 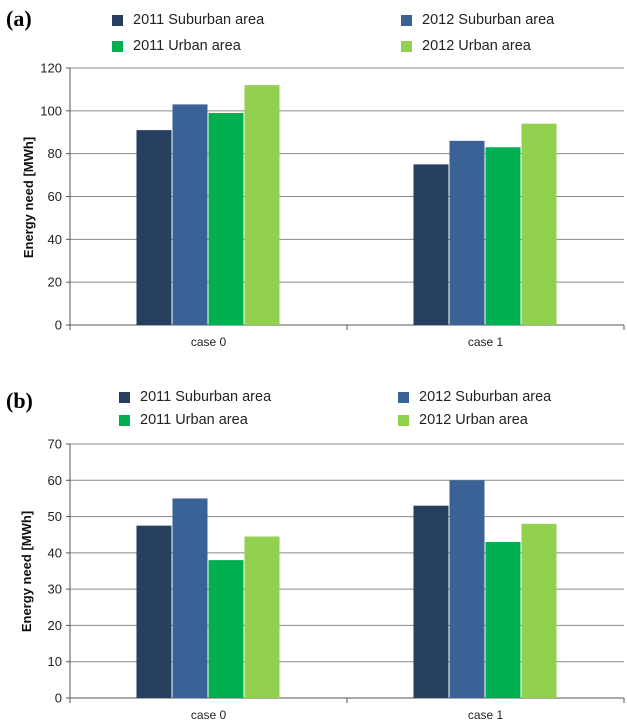 I want to click on y-tick-label: 120, so click(x=51, y=68).